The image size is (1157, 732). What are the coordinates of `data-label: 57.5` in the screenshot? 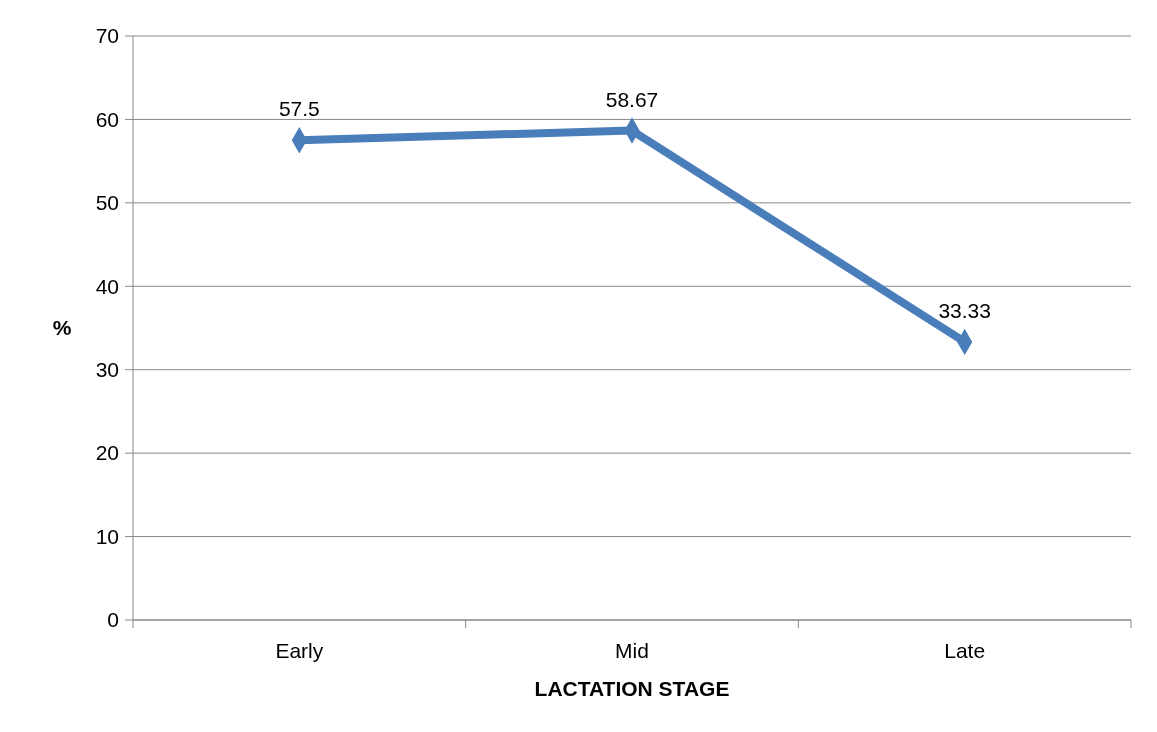 It's located at (299, 109).